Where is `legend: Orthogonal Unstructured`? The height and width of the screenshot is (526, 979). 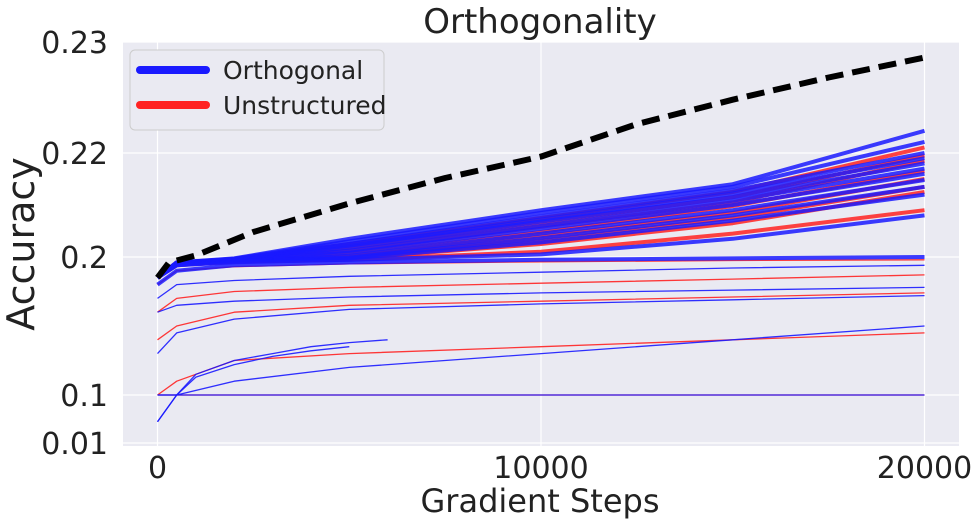 legend: Orthogonal Unstructured is located at coordinates (257, 90).